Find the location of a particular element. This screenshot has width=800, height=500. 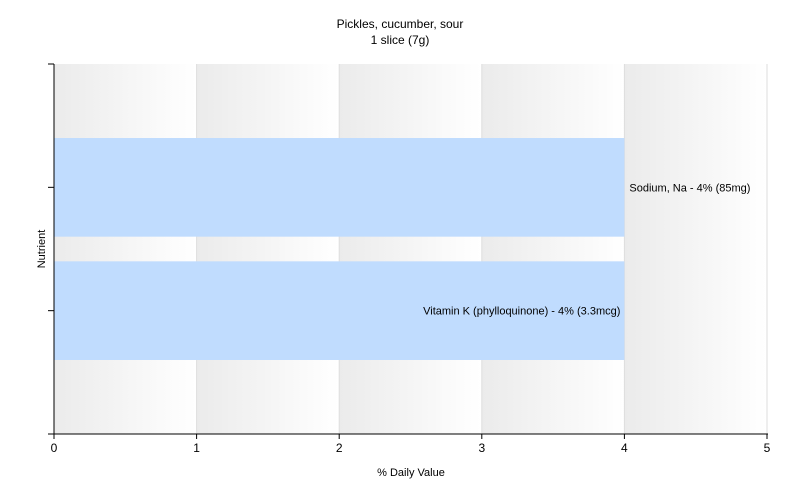

x-tick-label: 3 is located at coordinates (481, 448).